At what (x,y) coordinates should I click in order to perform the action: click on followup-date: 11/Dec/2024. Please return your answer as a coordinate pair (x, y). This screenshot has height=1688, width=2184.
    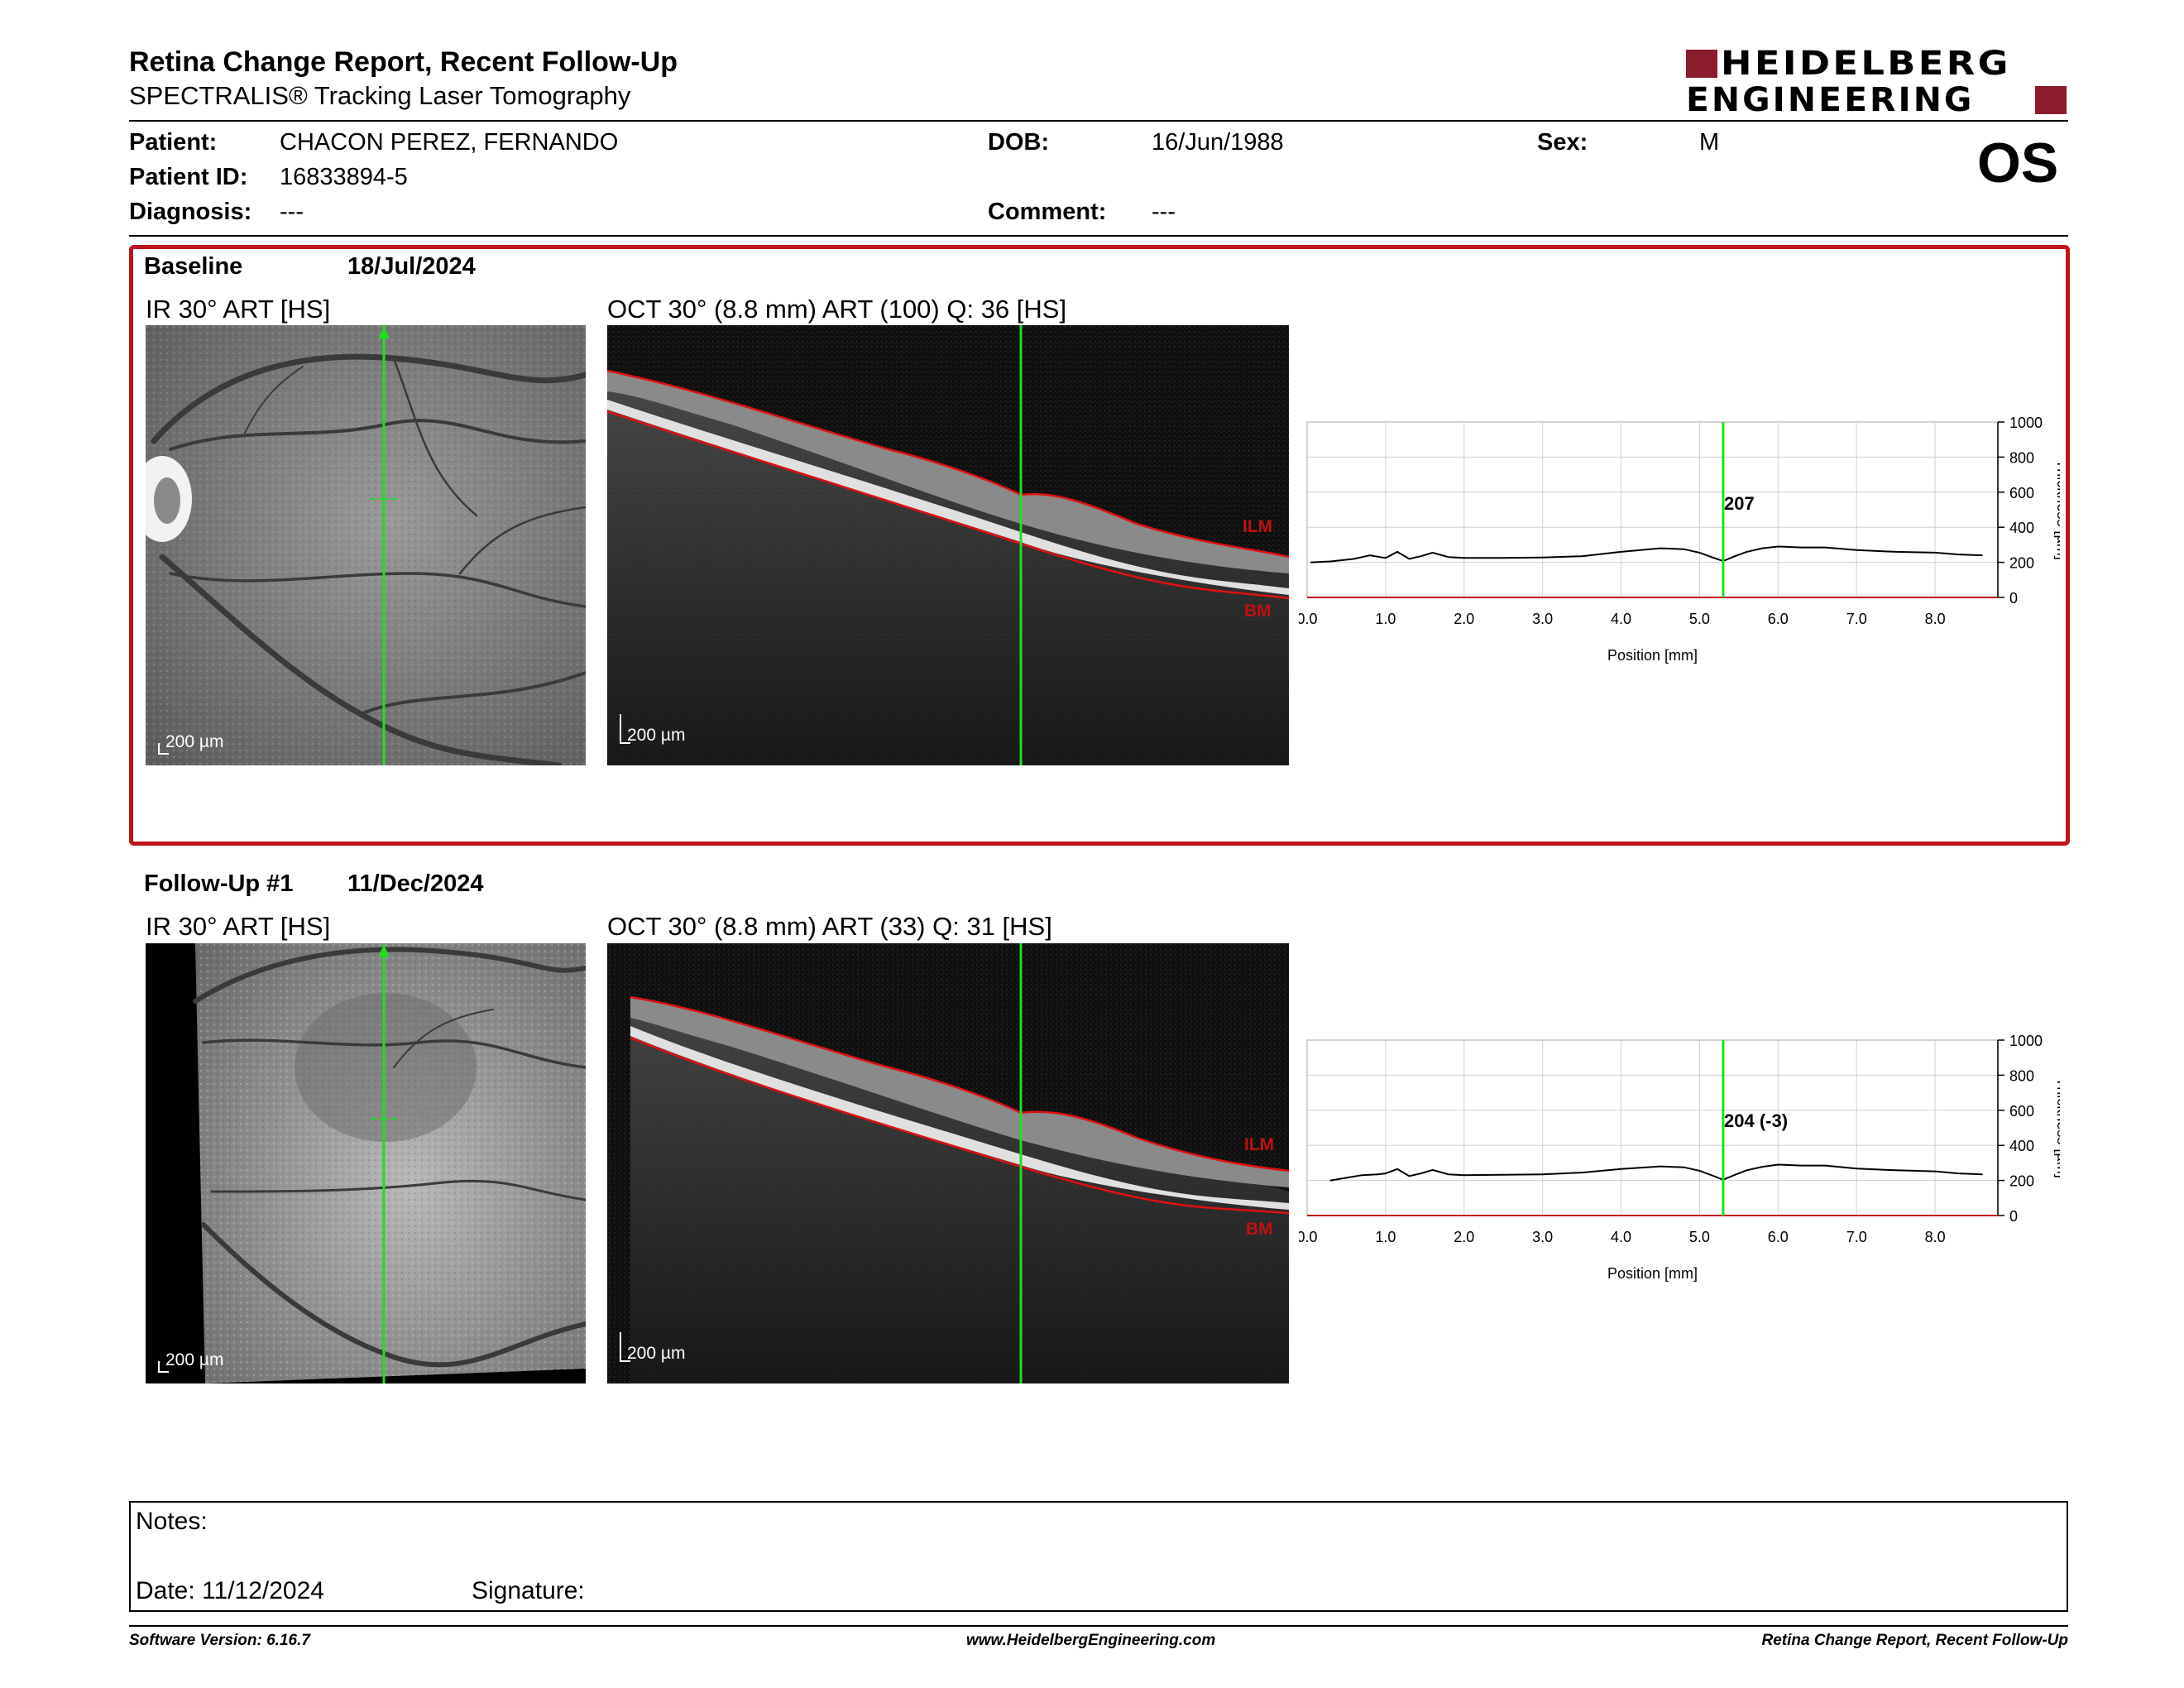
    Looking at the image, I should click on (415, 883).